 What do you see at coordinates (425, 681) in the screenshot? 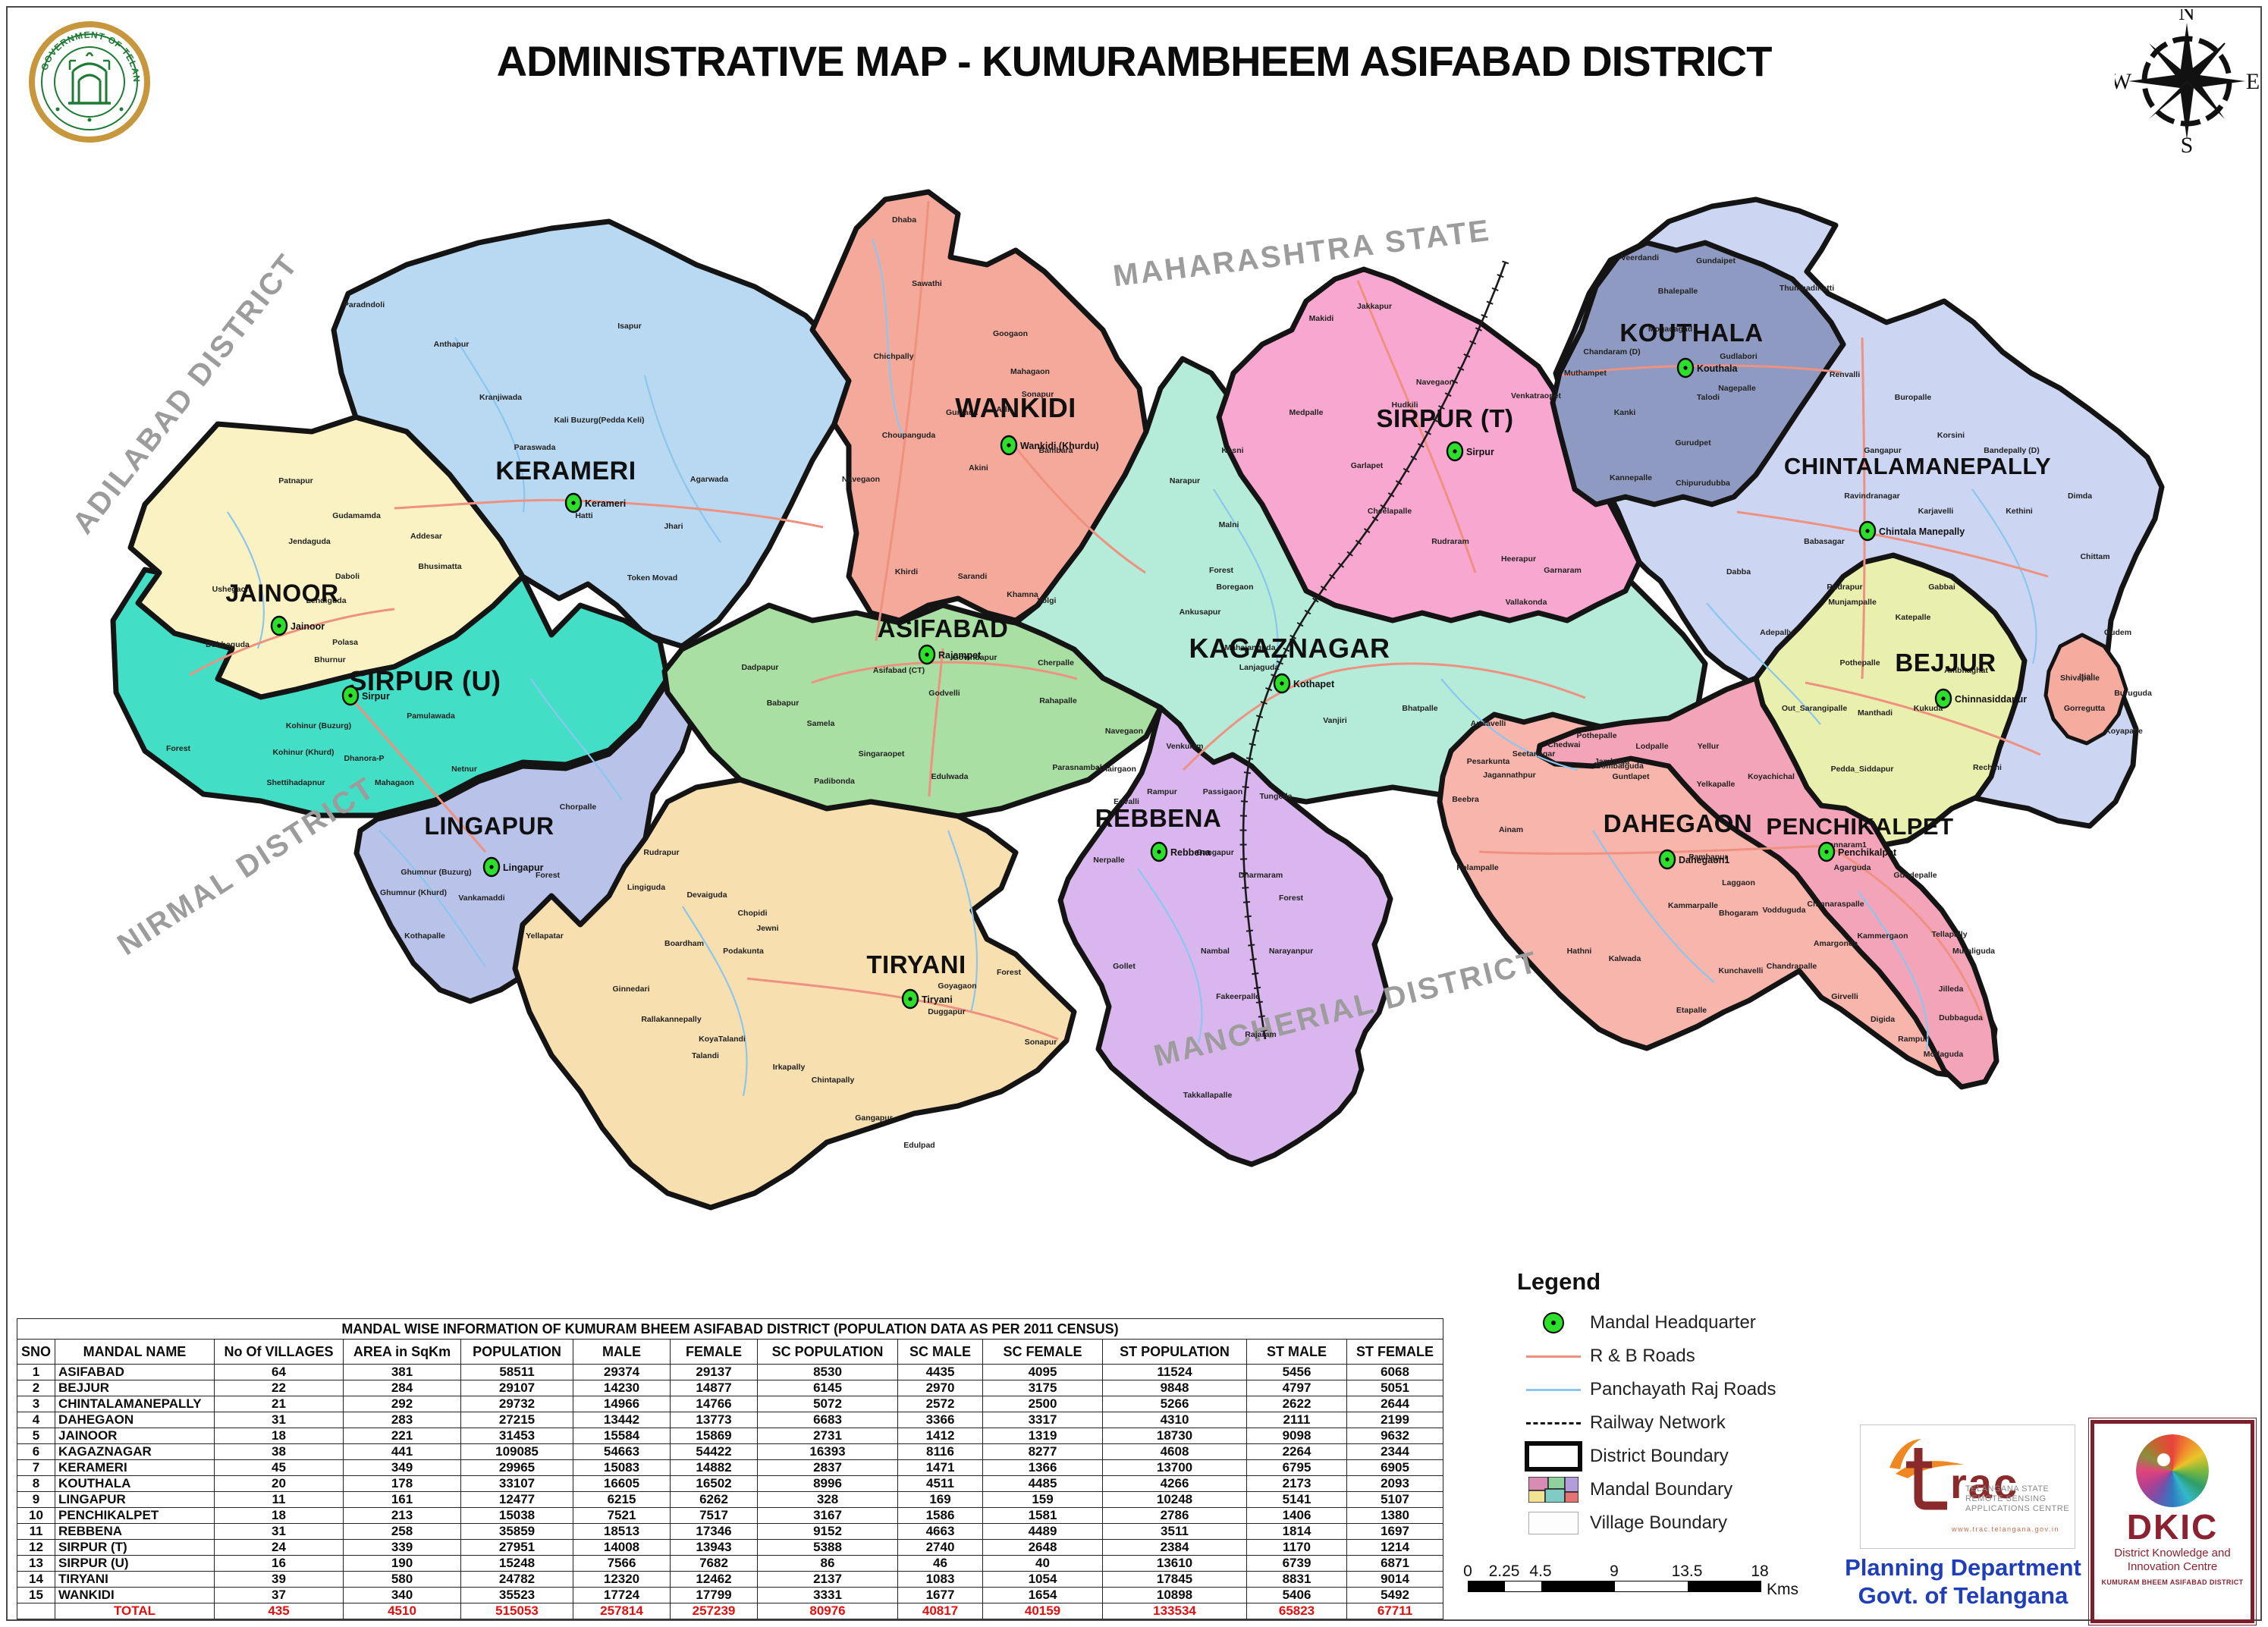
I see `mandal-label-sirpur-u: SIRPUR (U)` at bounding box center [425, 681].